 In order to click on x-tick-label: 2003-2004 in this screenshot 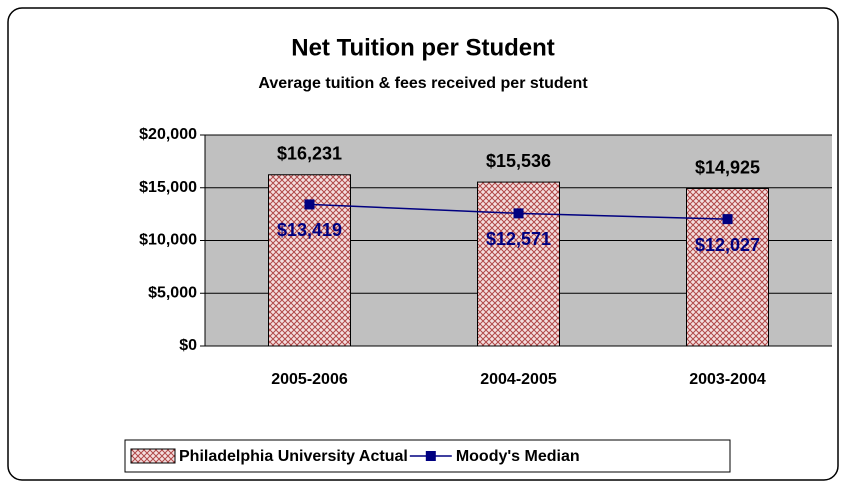, I will do `click(727, 379)`.